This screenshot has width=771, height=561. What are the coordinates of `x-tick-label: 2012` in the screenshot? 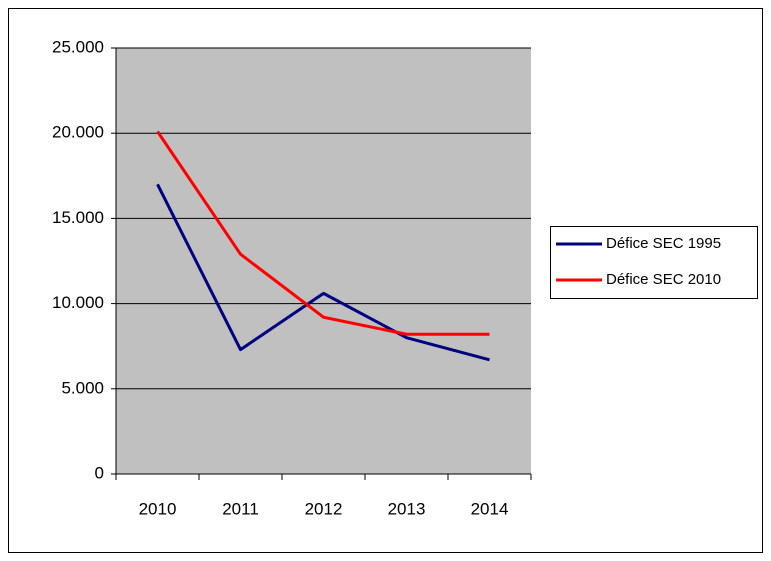 It's located at (324, 508).